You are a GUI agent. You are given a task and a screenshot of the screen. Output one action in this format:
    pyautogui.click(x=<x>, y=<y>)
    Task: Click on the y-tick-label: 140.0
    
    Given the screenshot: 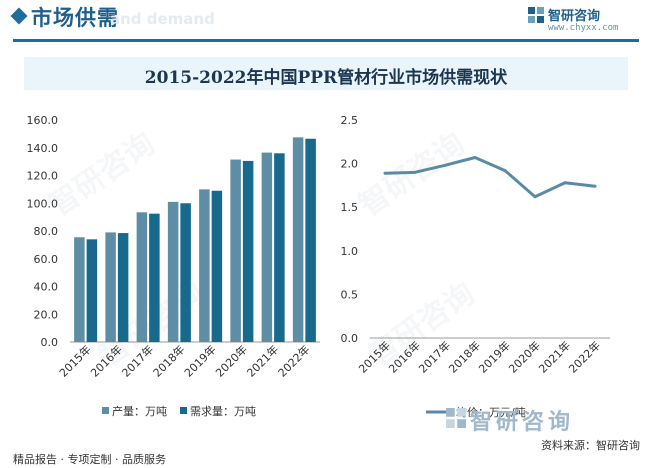 What is the action you would take?
    pyautogui.click(x=43, y=148)
    